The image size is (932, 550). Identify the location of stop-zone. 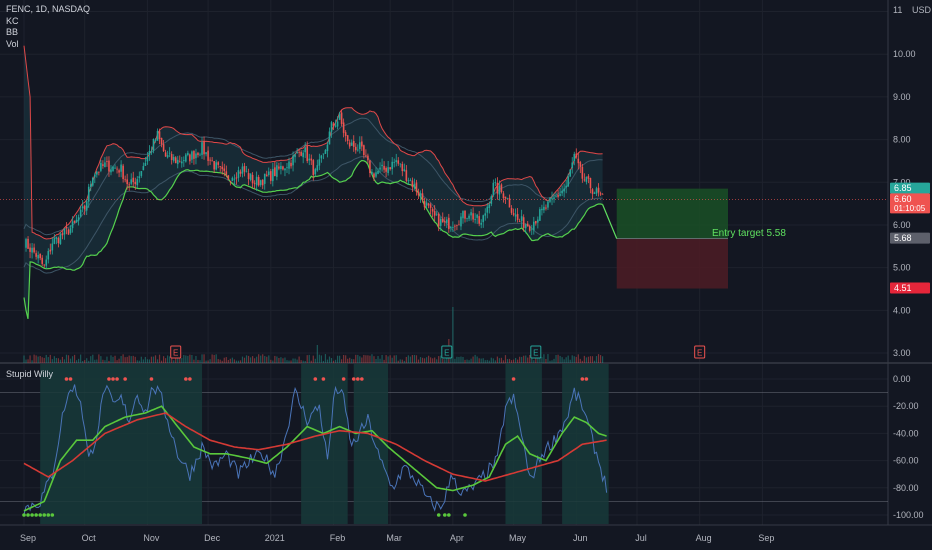
(672, 263).